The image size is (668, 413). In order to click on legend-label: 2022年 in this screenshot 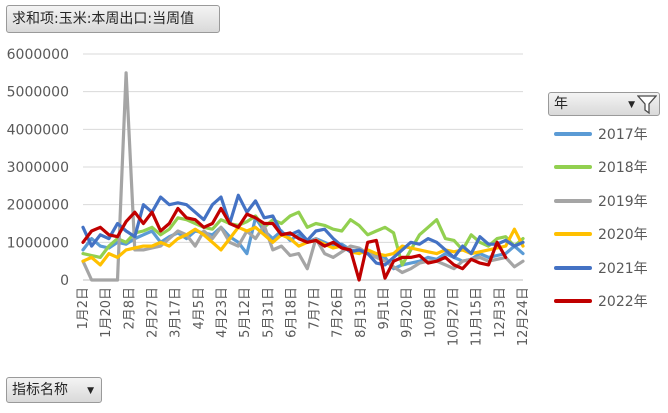, I will do `click(623, 301)`.